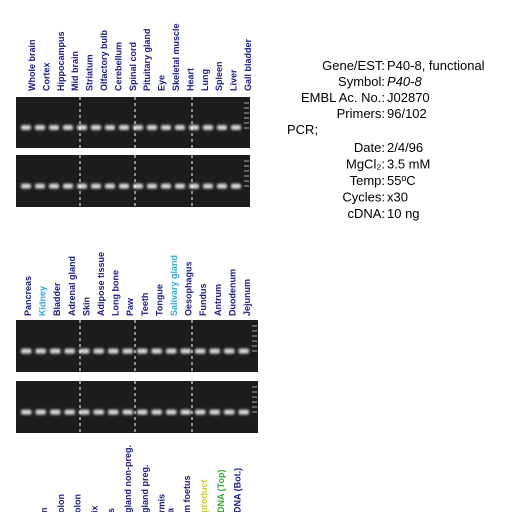 The image size is (511, 512). What do you see at coordinates (28, 296) in the screenshot?
I see `lane-label: Pancreas` at bounding box center [28, 296].